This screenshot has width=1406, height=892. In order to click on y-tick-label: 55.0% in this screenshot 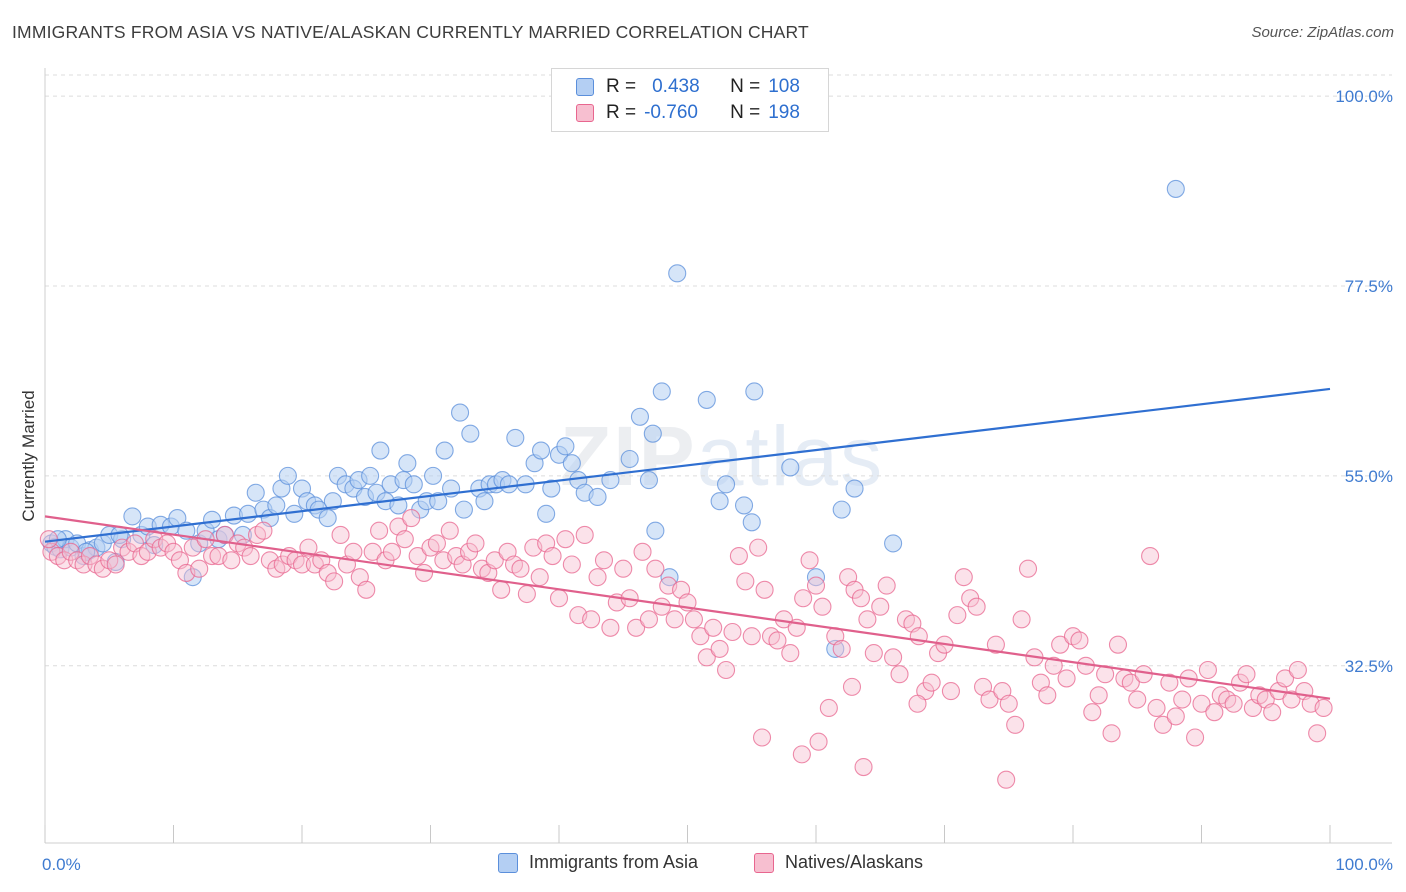, I will do `click(1369, 476)`.